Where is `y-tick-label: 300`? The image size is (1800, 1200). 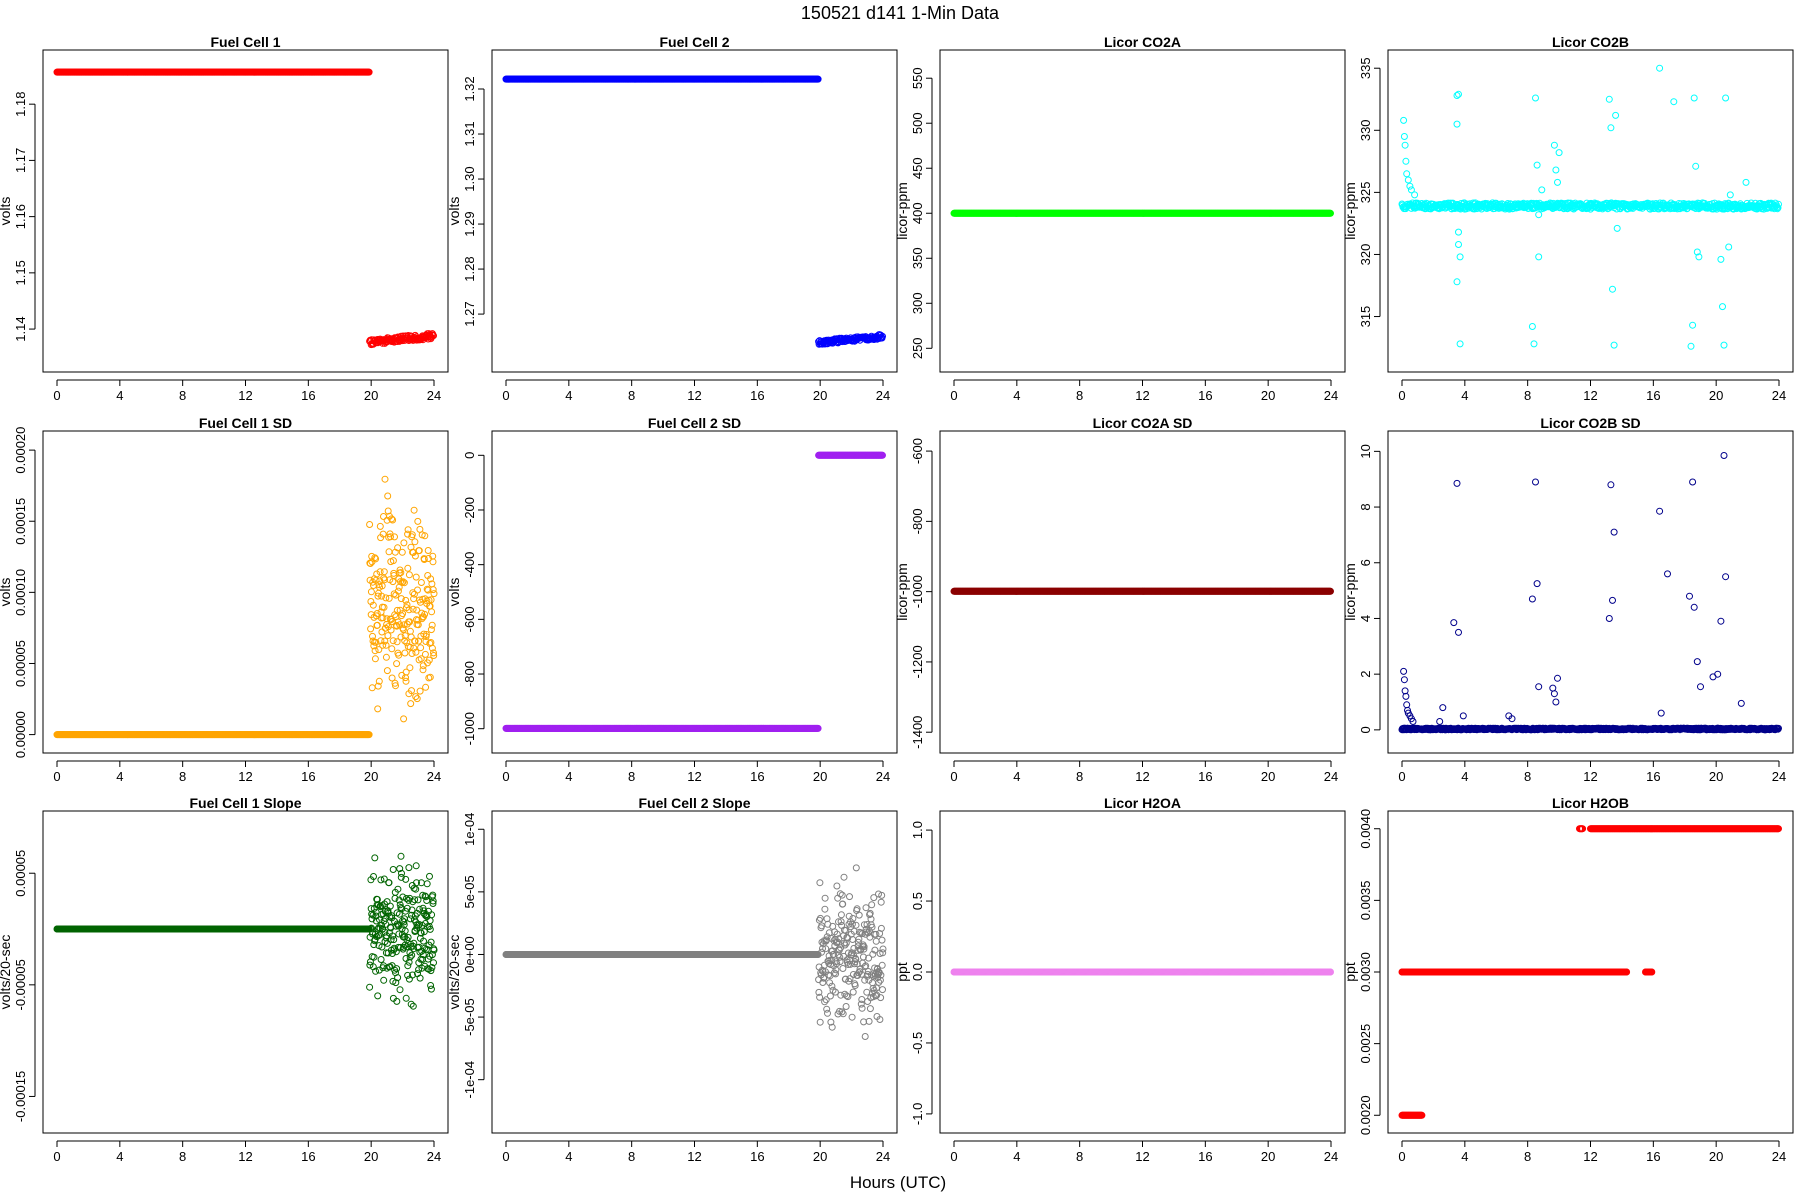
y-tick-label: 300 is located at coordinates (917, 303).